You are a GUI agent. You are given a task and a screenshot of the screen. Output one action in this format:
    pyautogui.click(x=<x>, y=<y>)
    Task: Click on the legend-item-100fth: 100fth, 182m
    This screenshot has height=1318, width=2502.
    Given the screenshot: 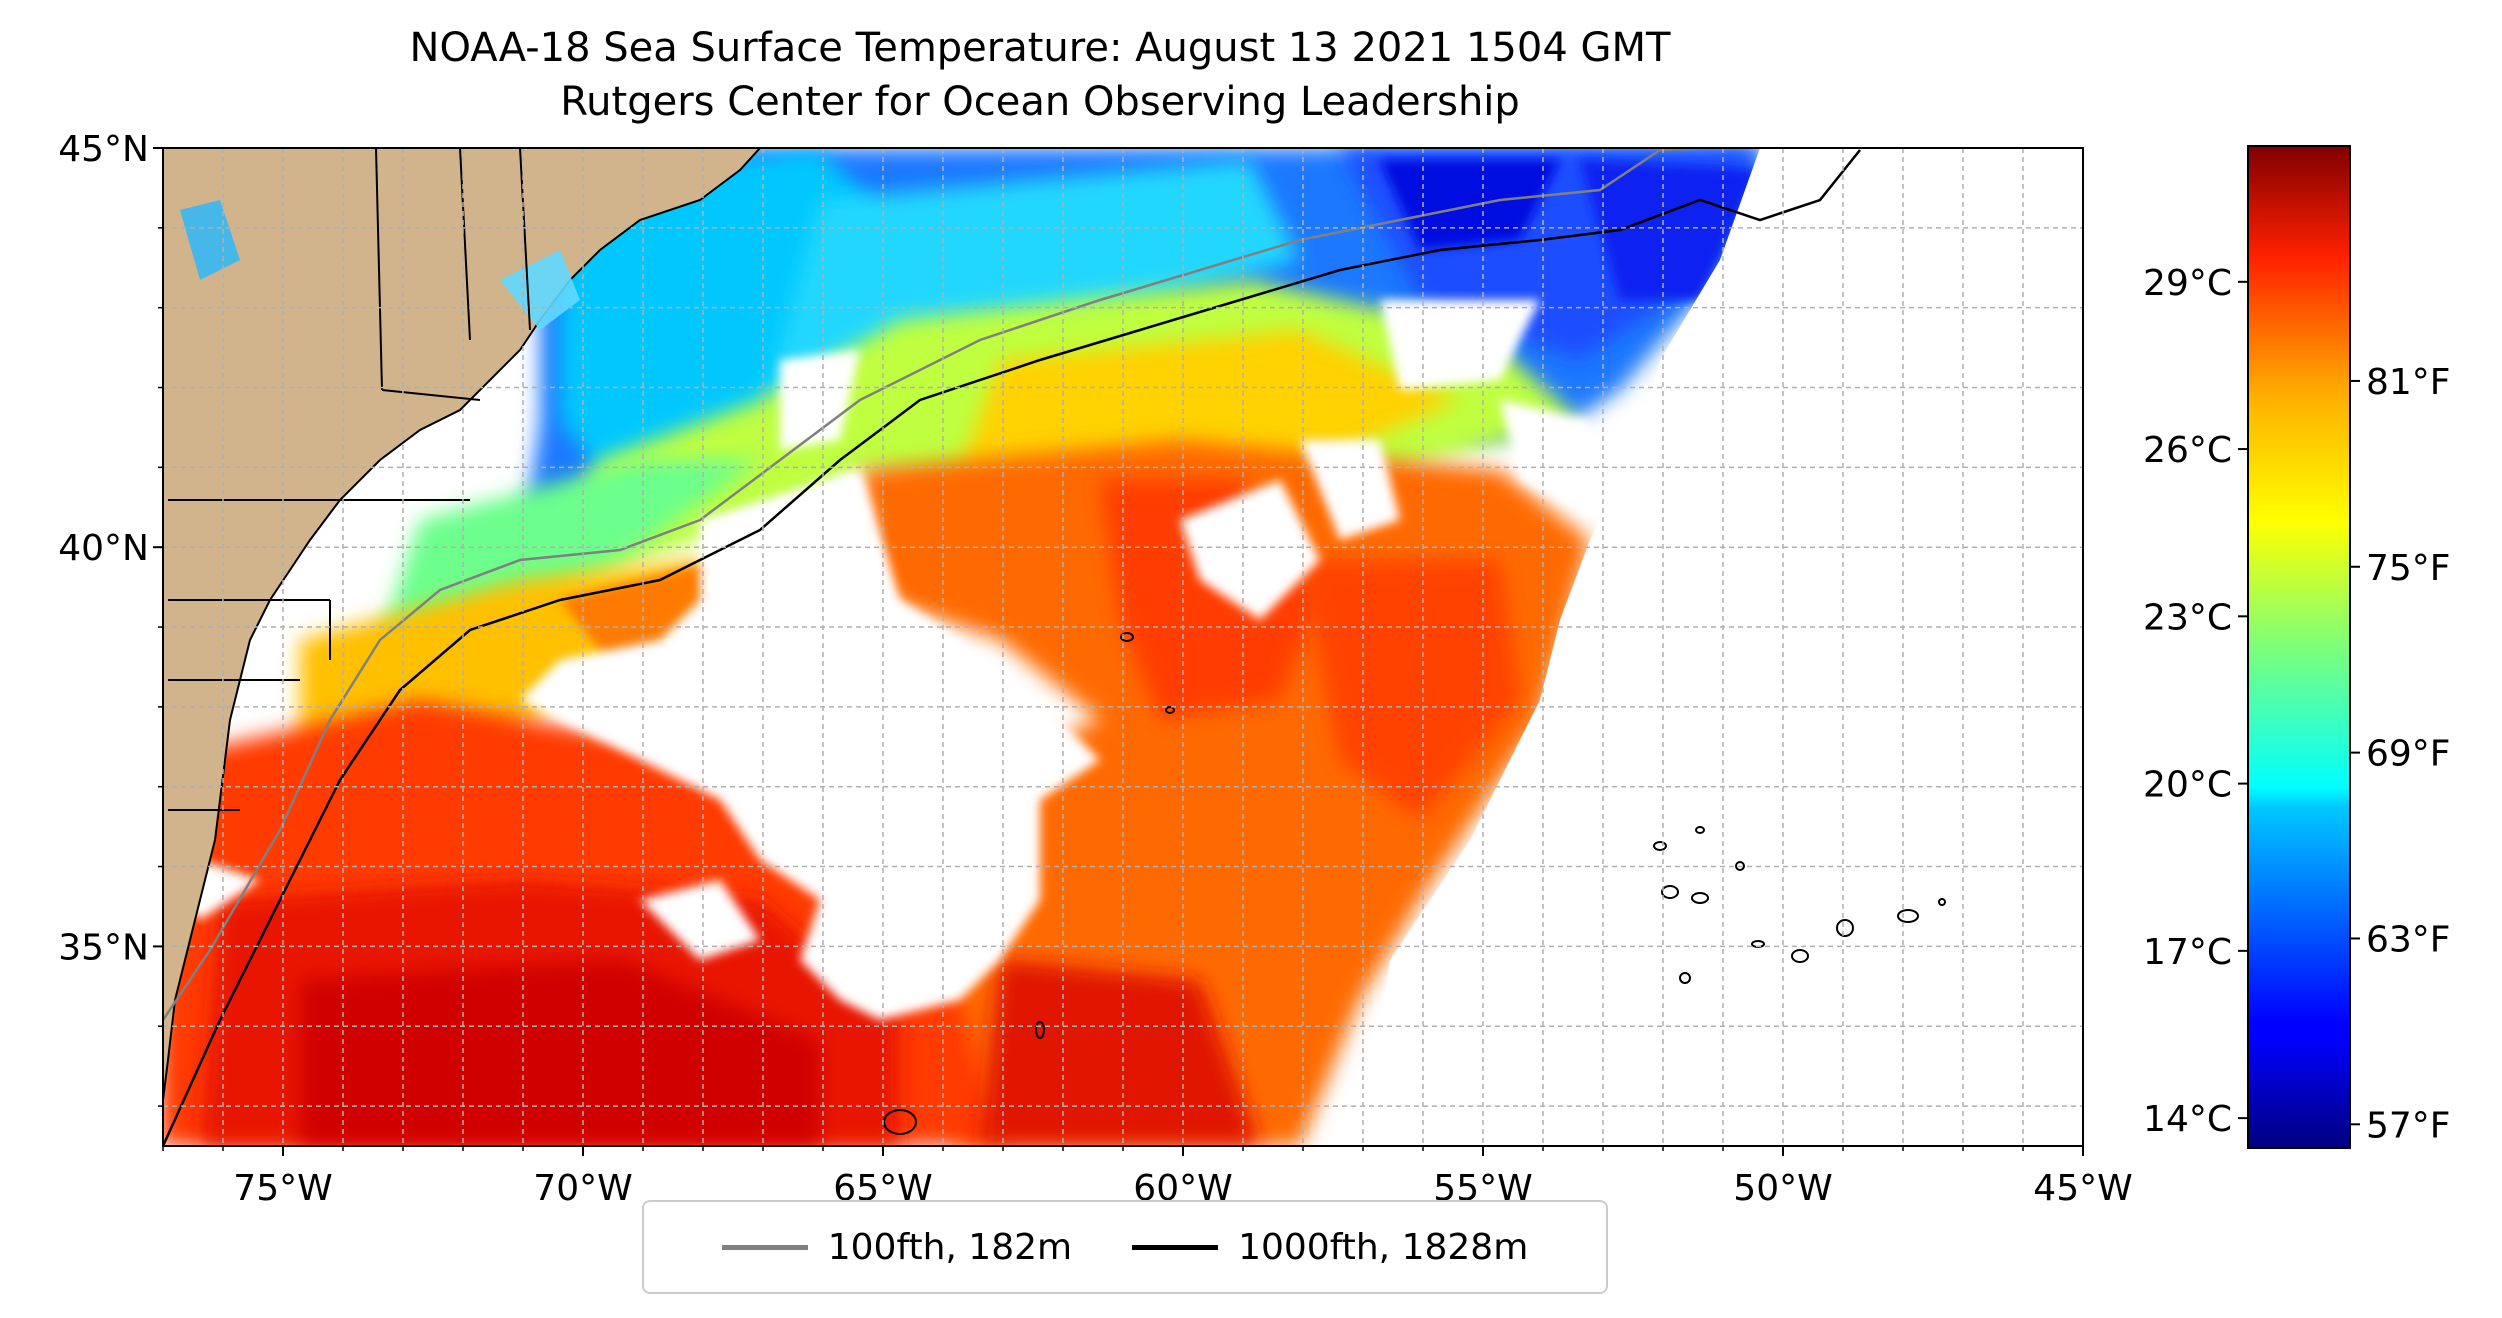 What is the action you would take?
    pyautogui.click(x=897, y=1247)
    